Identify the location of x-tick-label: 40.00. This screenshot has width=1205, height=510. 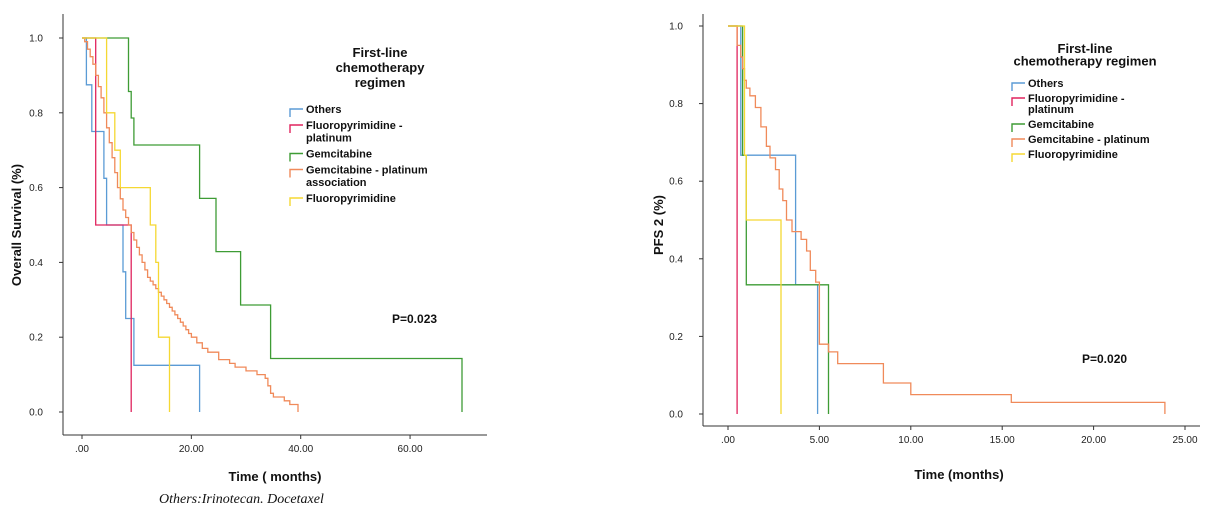
(300, 449).